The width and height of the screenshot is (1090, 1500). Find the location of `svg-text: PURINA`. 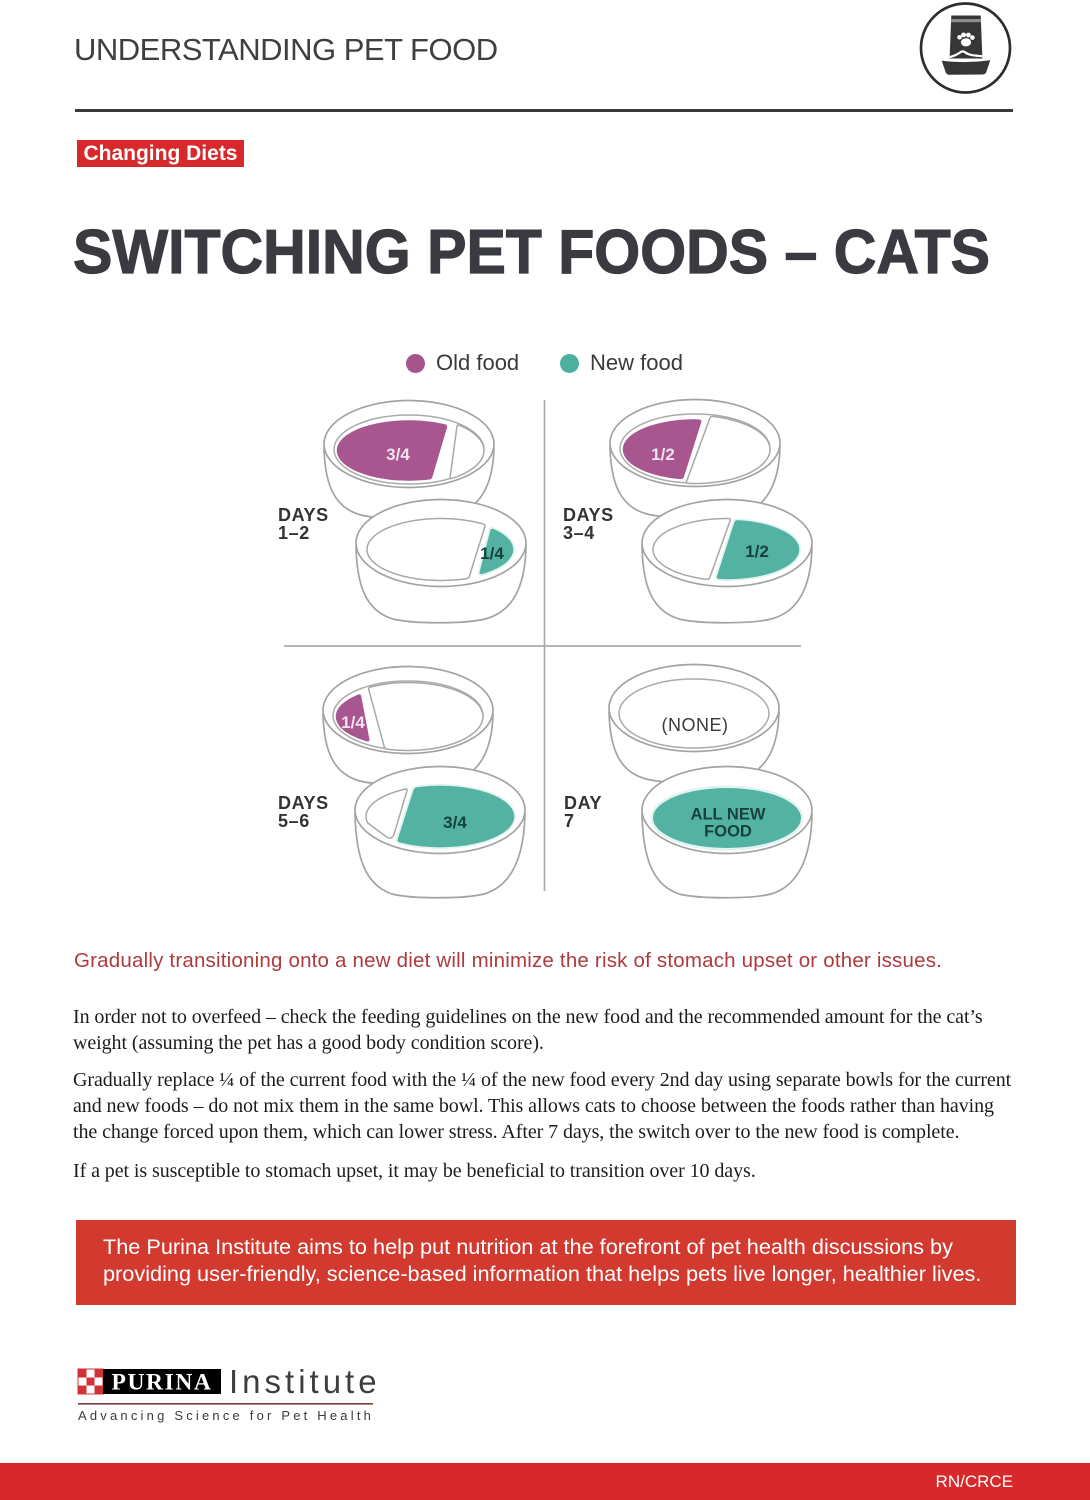

svg-text: PURINA is located at coordinates (162, 1383).